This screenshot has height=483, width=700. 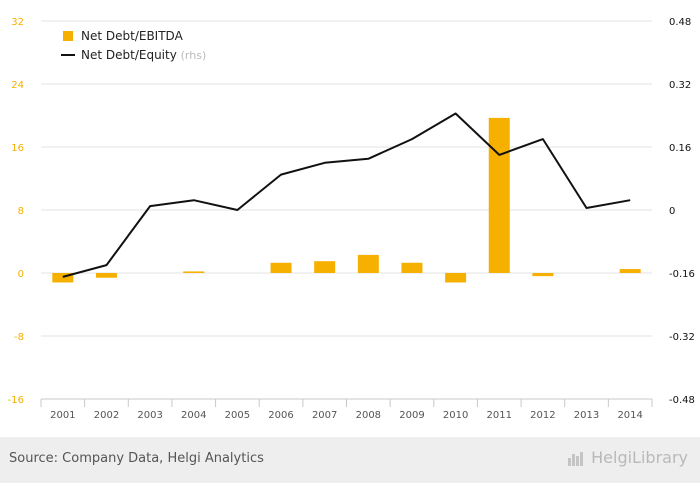 What do you see at coordinates (543, 275) in the screenshot?
I see `bar-2012` at bounding box center [543, 275].